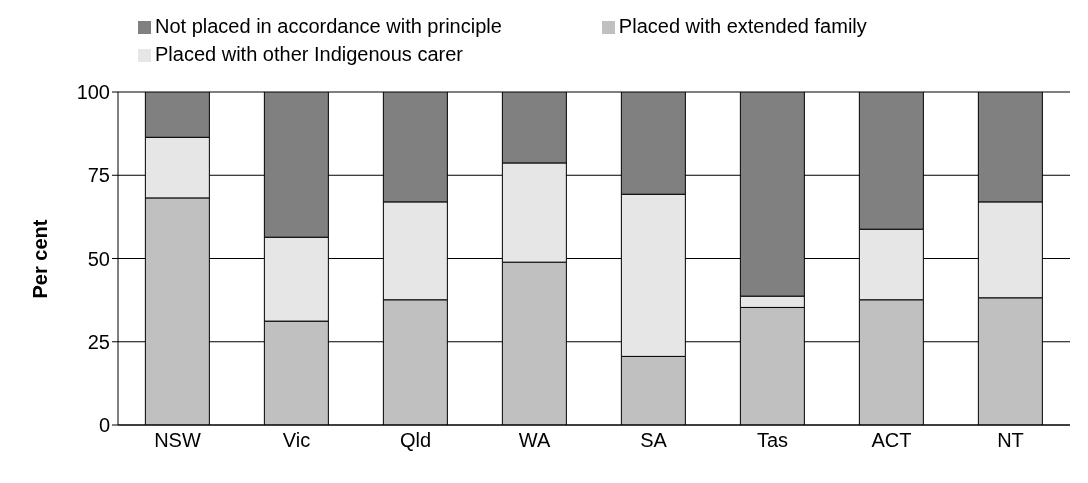 Image resolution: width=1088 pixels, height=483 pixels. What do you see at coordinates (534, 440) in the screenshot?
I see `x-tick-label: WA` at bounding box center [534, 440].